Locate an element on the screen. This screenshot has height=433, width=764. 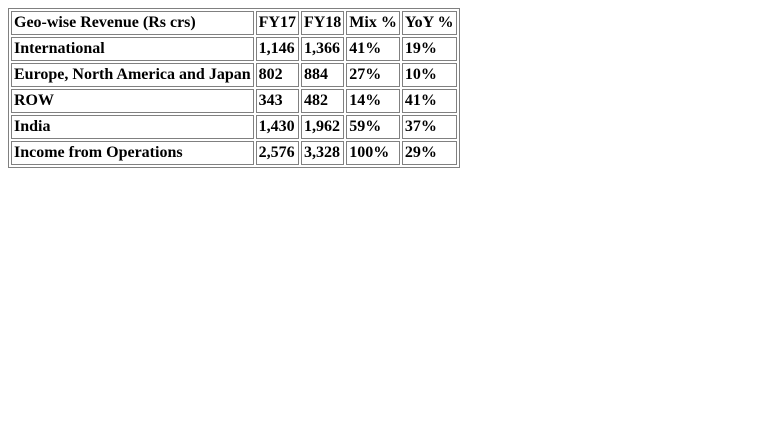
header-cell-mix: Mix % is located at coordinates (373, 23).